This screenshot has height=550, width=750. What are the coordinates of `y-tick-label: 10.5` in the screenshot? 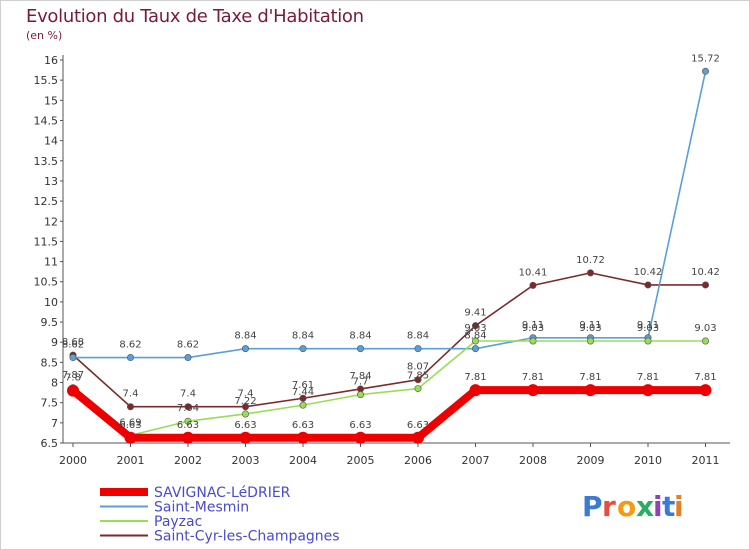 It's located at (46, 282).